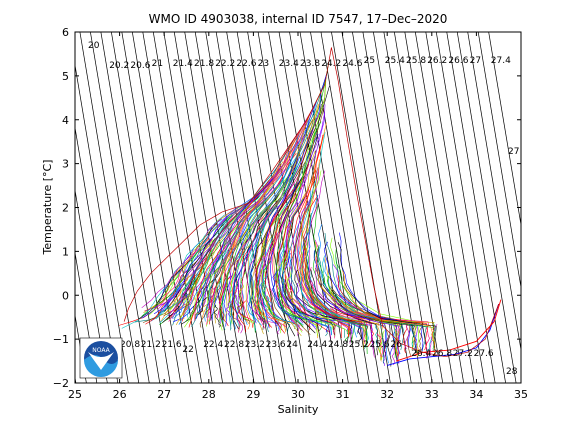 This screenshot has width=576, height=432. Describe the element at coordinates (164, 394) in the screenshot. I see `x-tick-label: 27` at that location.